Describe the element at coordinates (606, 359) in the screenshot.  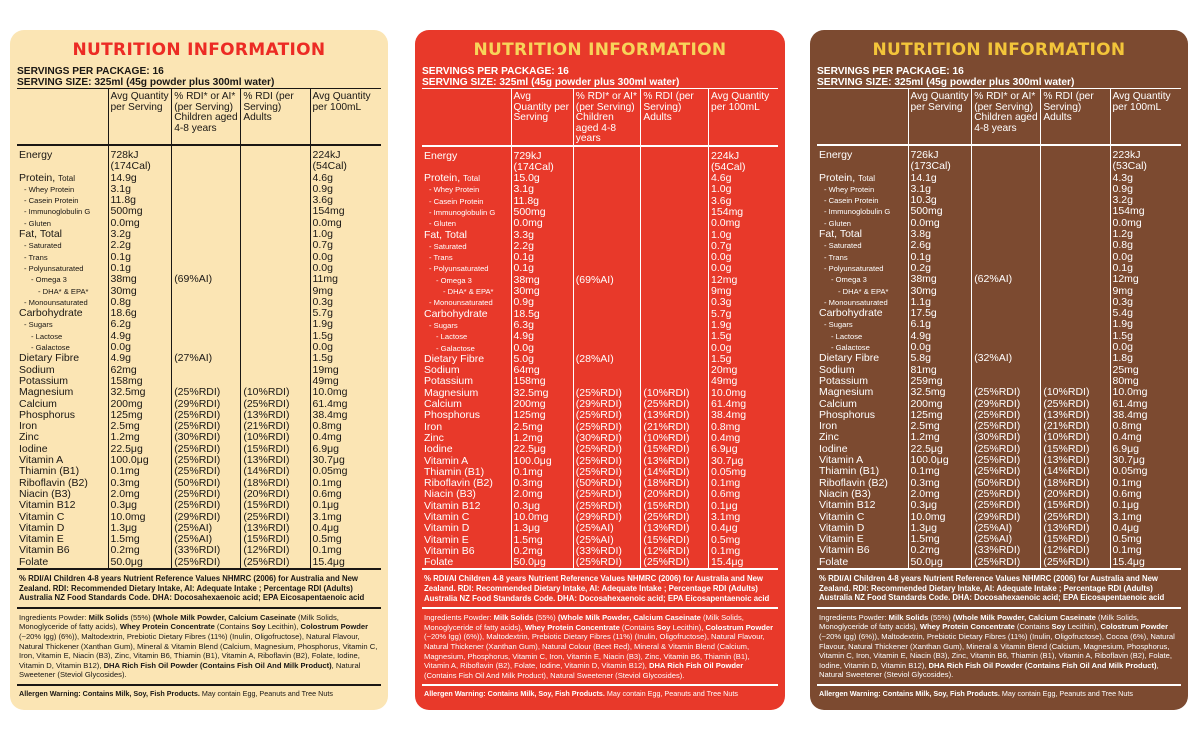
I see `rdi-children: (28%AI)` at that location.